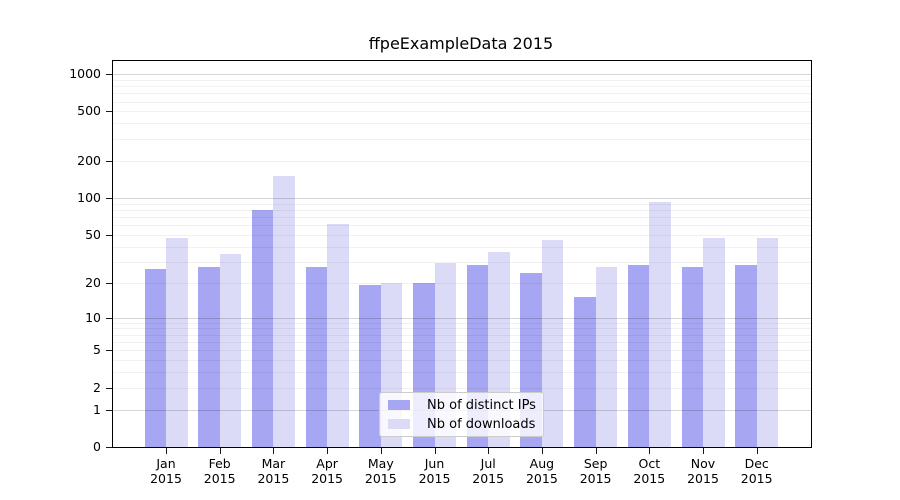 The height and width of the screenshot is (500, 900). I want to click on x-axis-tick-label: Oct 2015, so click(649, 471).